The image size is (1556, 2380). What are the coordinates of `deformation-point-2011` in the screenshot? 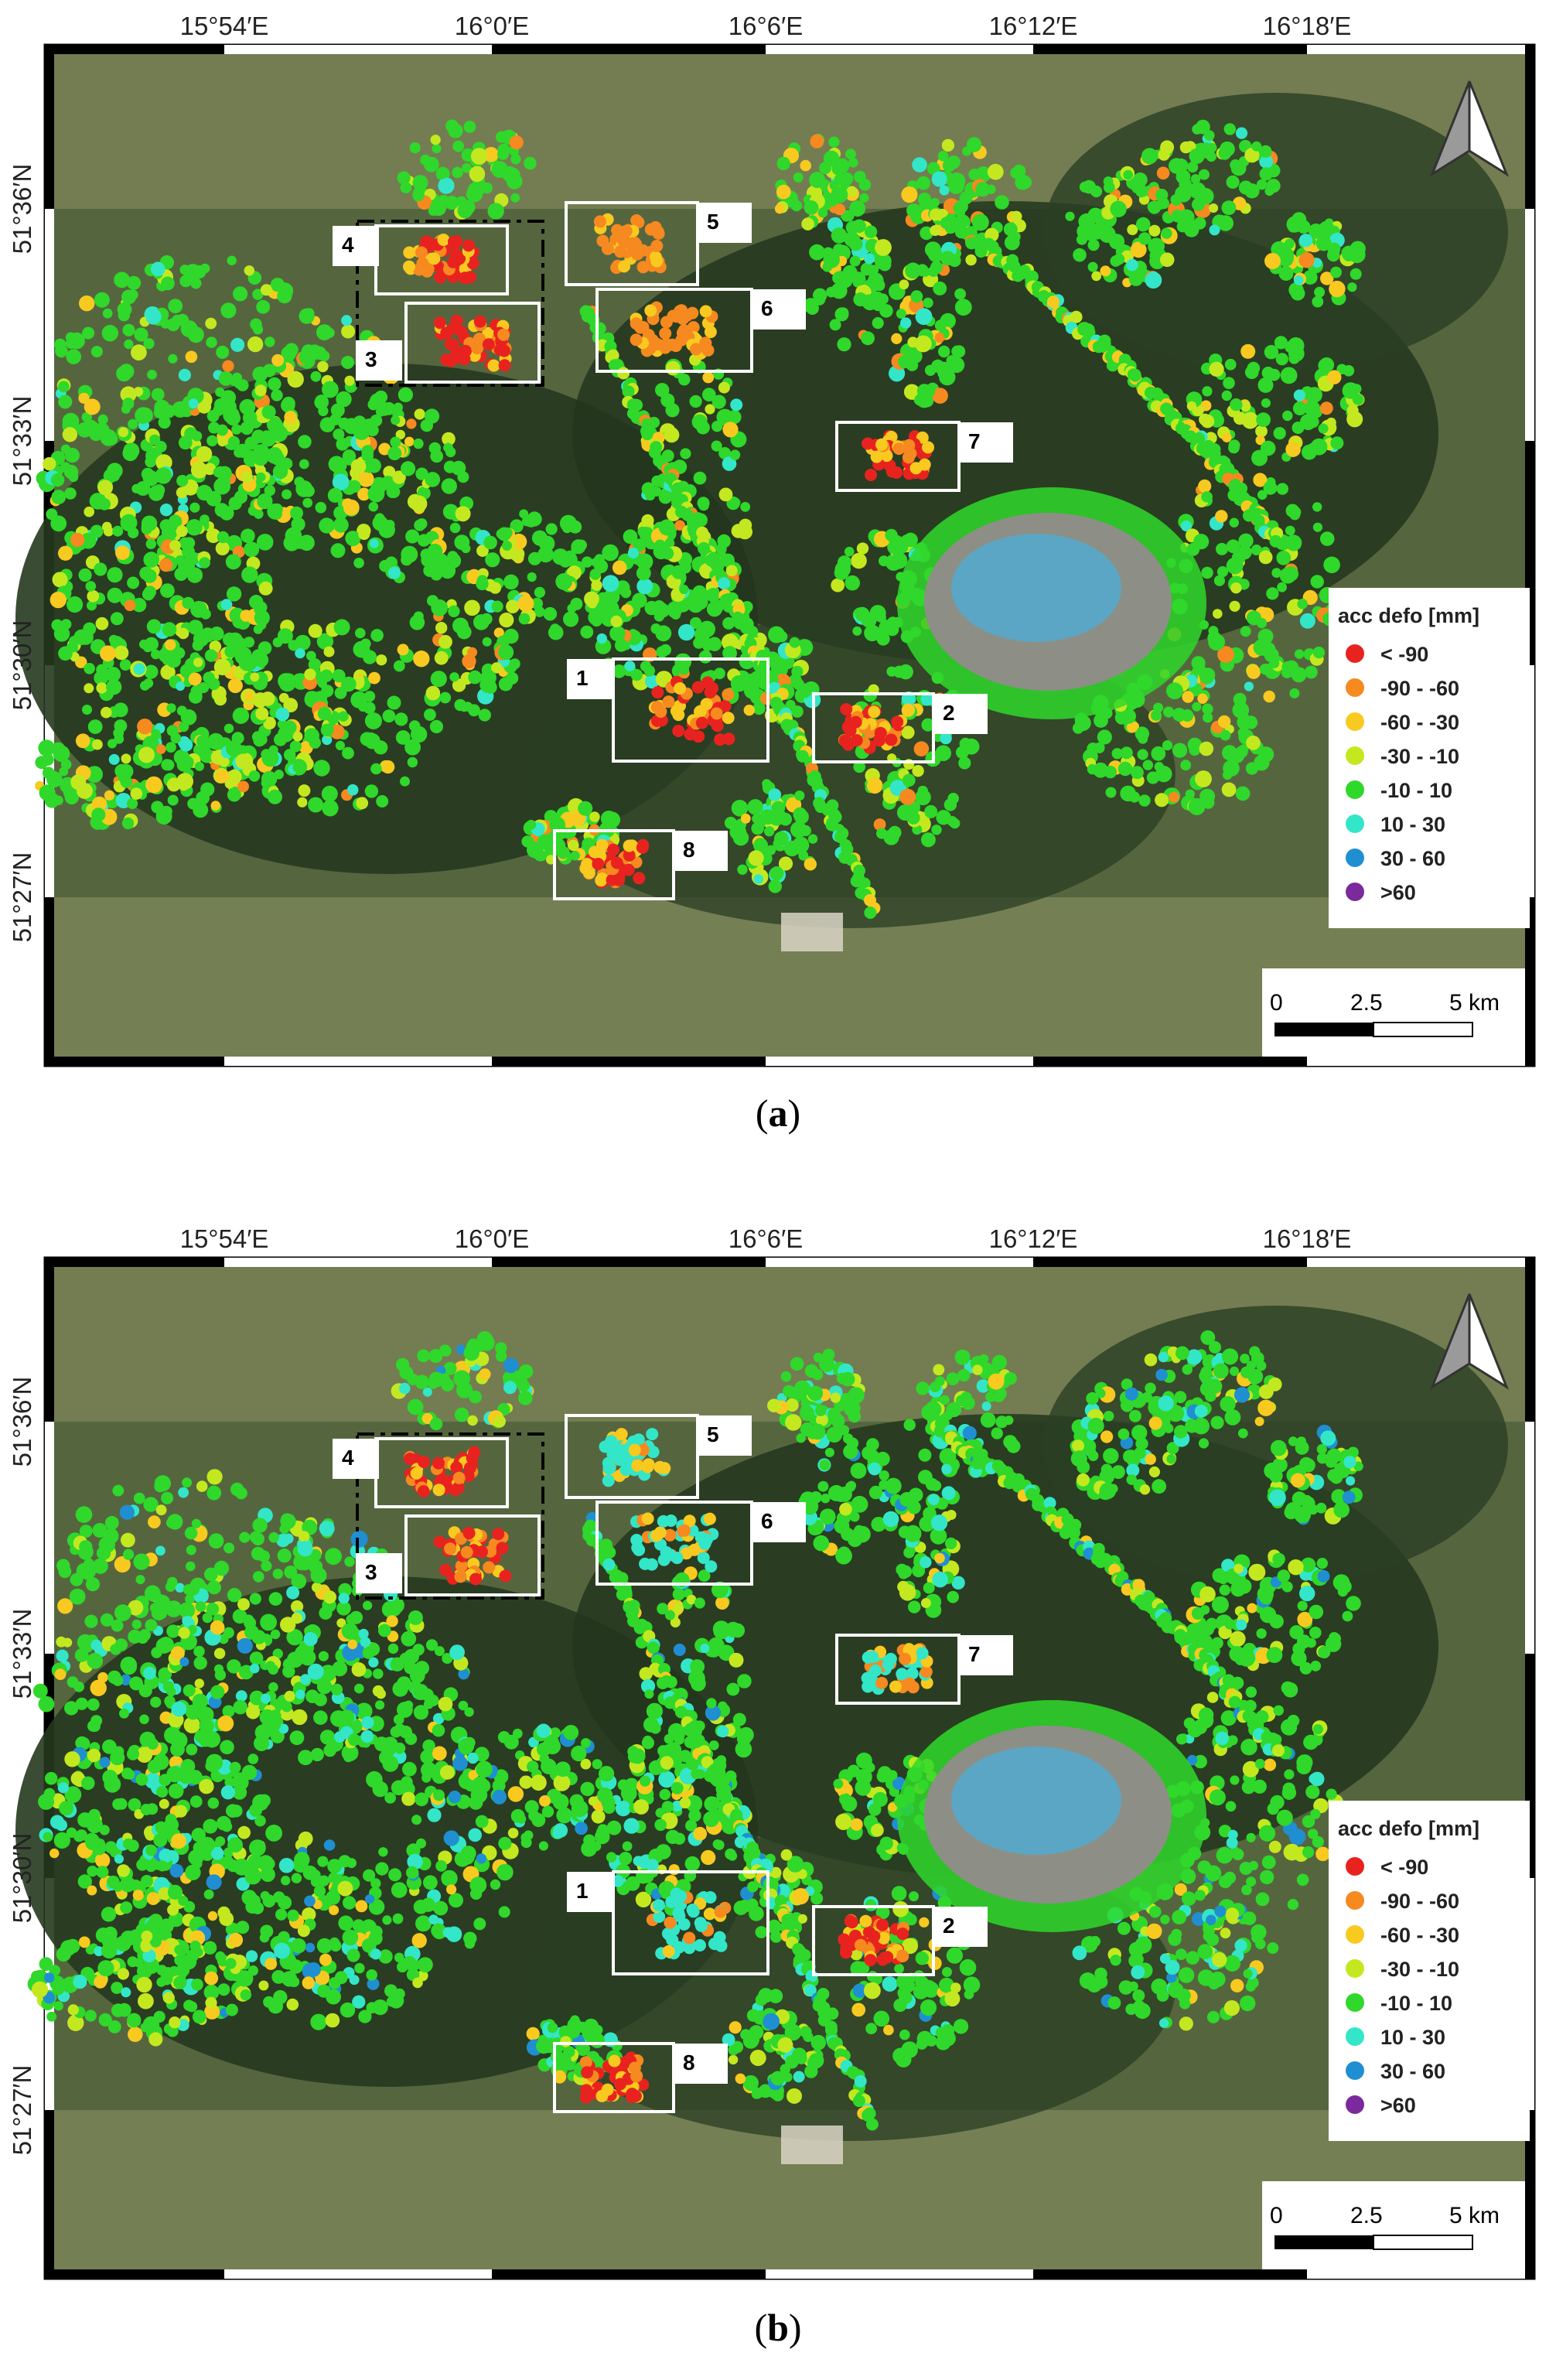 It's located at (1260, 480).